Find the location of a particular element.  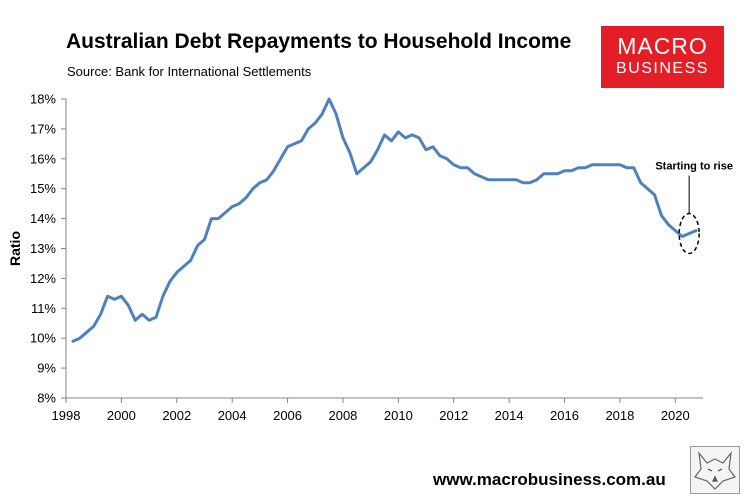

annotation-label: Starting to rise is located at coordinates (694, 167).